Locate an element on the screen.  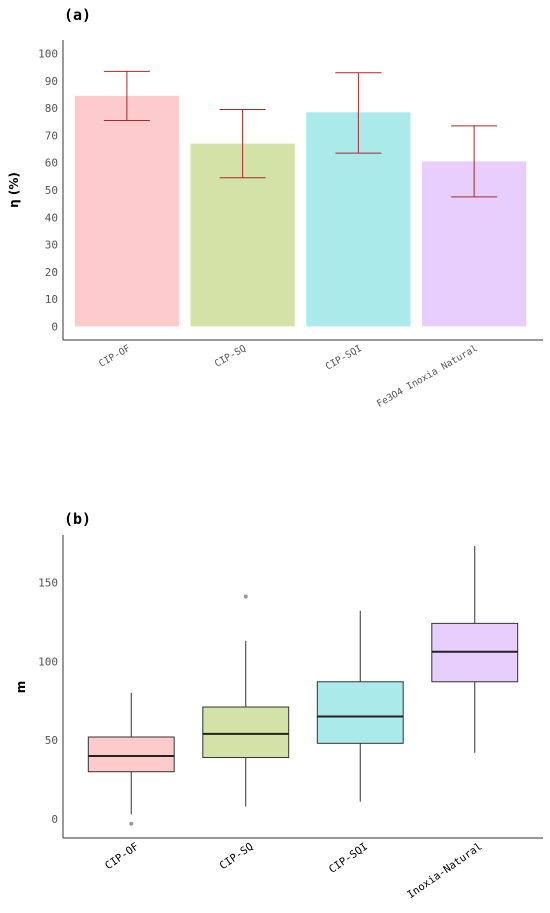
x-ticks: CIP-OF CIP-SQ CIP-SQI Inoxia-Natural is located at coordinates (293, 871).